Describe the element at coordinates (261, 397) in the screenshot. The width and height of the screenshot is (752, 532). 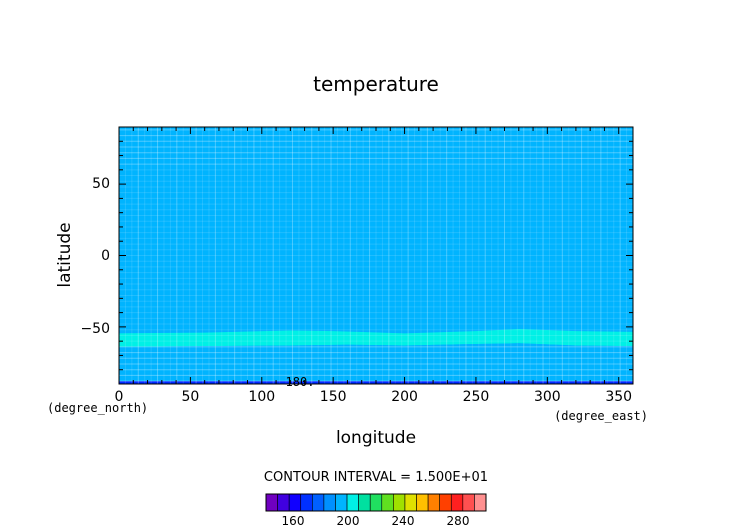
I see `x-tick-label: 100` at that location.